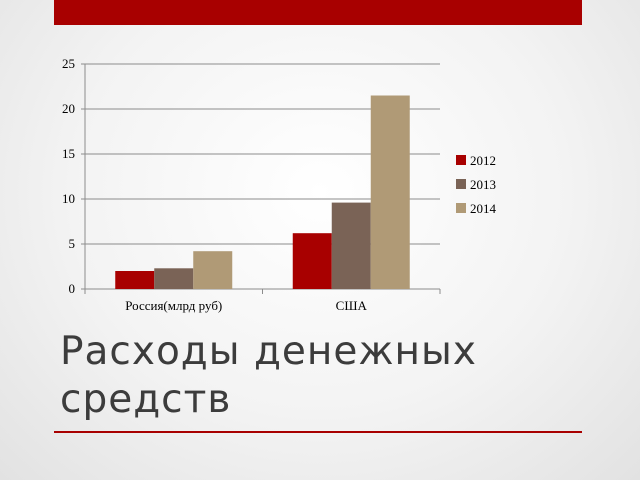 This screenshot has width=640, height=480. Describe the element at coordinates (173, 305) in the screenshot. I see `x-tick-label: Россия(млрд руб)` at that location.